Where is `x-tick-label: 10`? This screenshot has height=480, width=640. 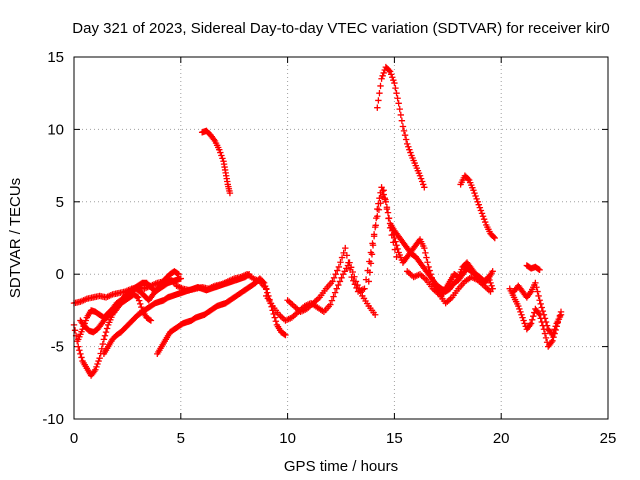
x-tick-label: 10 is located at coordinates (287, 438).